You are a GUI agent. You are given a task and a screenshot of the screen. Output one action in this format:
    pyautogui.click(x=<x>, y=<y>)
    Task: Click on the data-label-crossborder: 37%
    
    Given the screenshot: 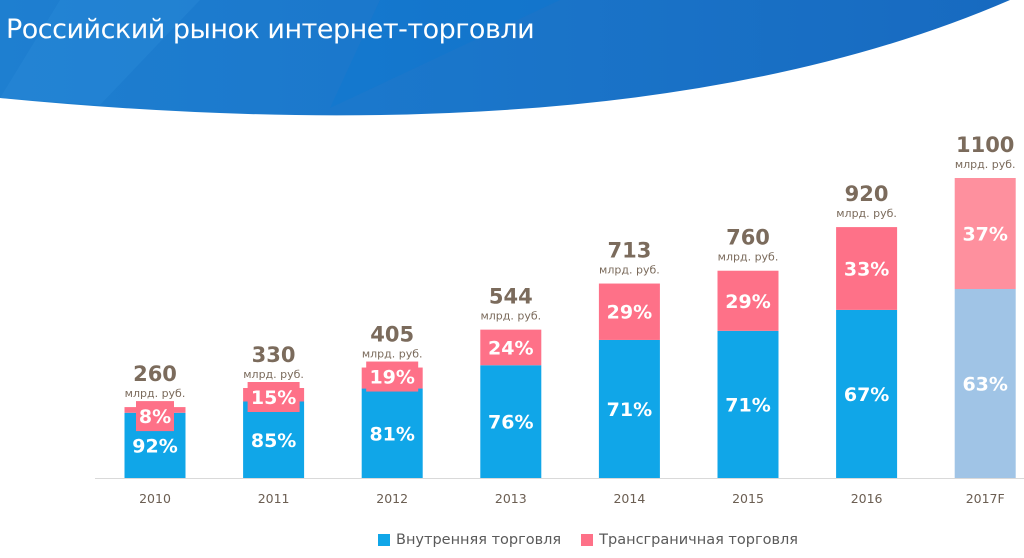 What is the action you would take?
    pyautogui.click(x=984, y=235)
    